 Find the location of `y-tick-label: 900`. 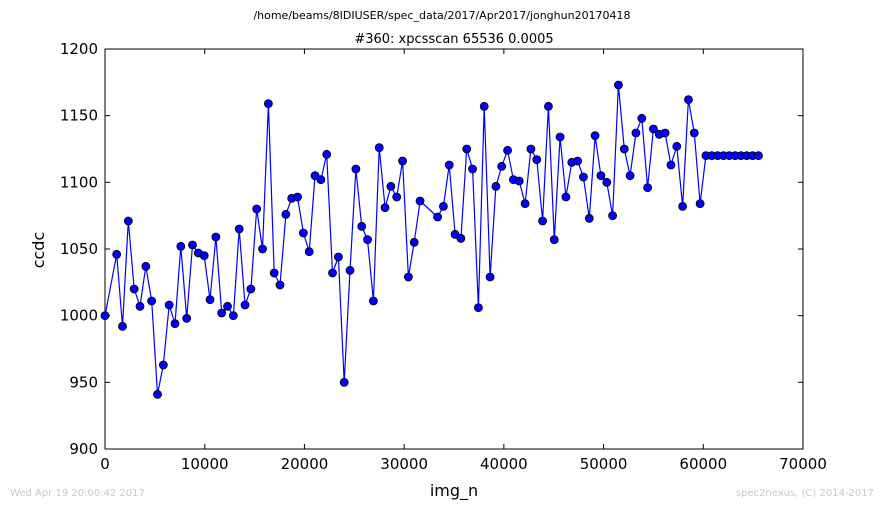

y-tick-label: 900 is located at coordinates (83, 449).